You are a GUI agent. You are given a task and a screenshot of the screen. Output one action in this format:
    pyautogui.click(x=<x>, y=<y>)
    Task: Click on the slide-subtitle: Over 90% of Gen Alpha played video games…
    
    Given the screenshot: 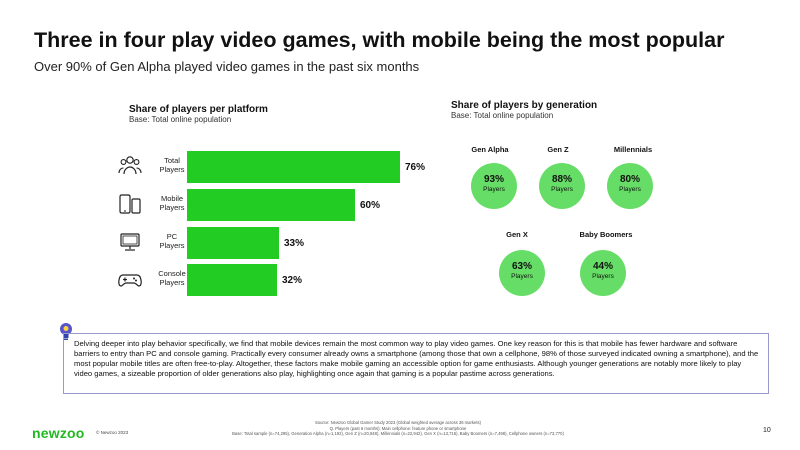 What is the action you would take?
    pyautogui.click(x=227, y=66)
    